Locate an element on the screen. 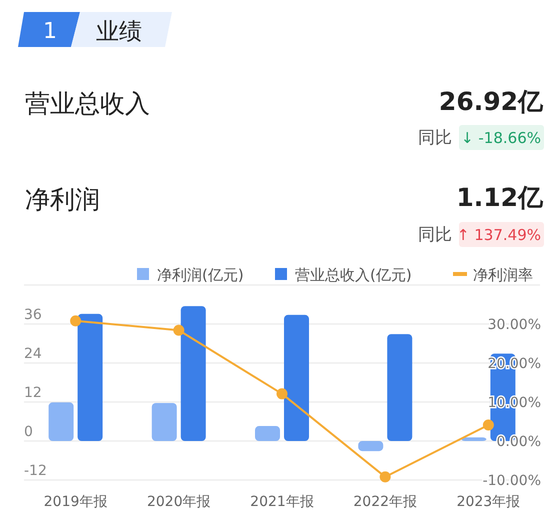 This screenshot has width=553, height=522. text: 26.92亿 is located at coordinates (491, 101).